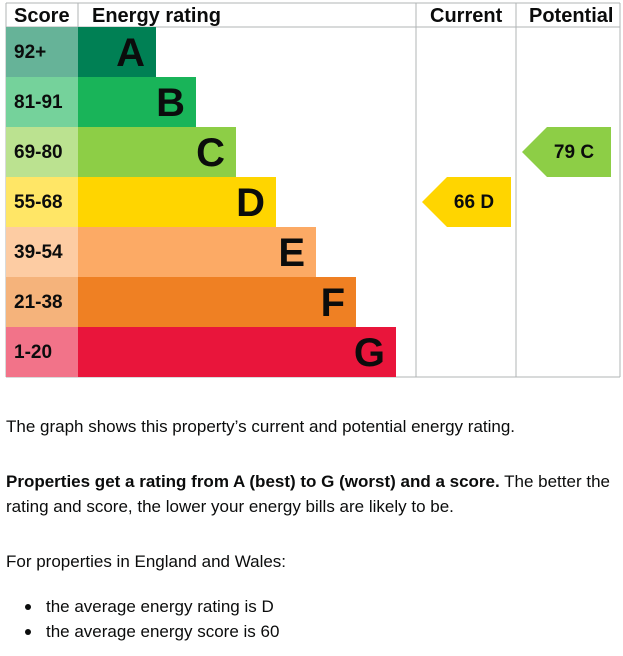 The height and width of the screenshot is (656, 623). I want to click on band-g-score-cell, so click(42, 352).